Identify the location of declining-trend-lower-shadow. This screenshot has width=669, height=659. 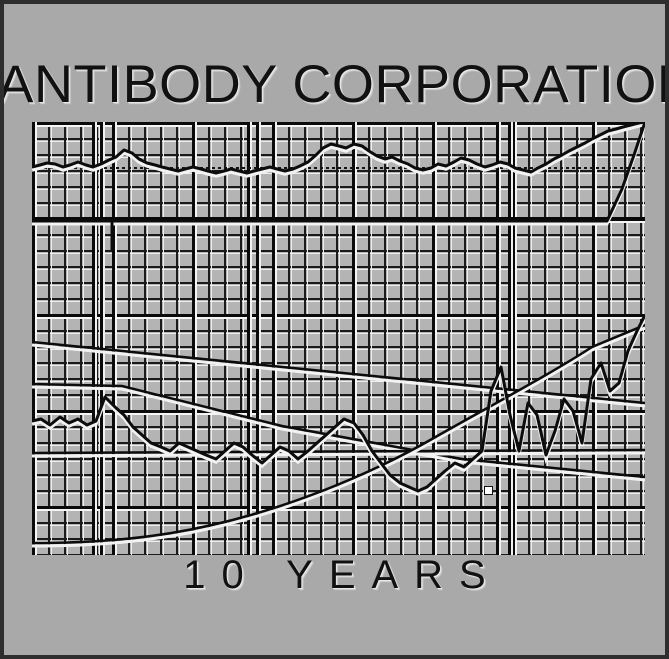
(338, 433).